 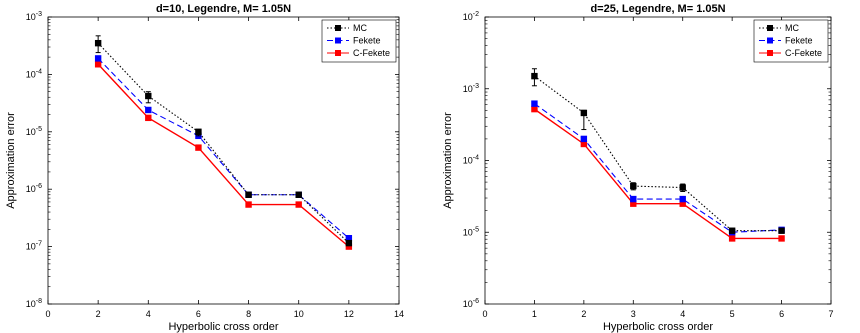 What do you see at coordinates (534, 314) in the screenshot?
I see `x-tick-label: 1` at bounding box center [534, 314].